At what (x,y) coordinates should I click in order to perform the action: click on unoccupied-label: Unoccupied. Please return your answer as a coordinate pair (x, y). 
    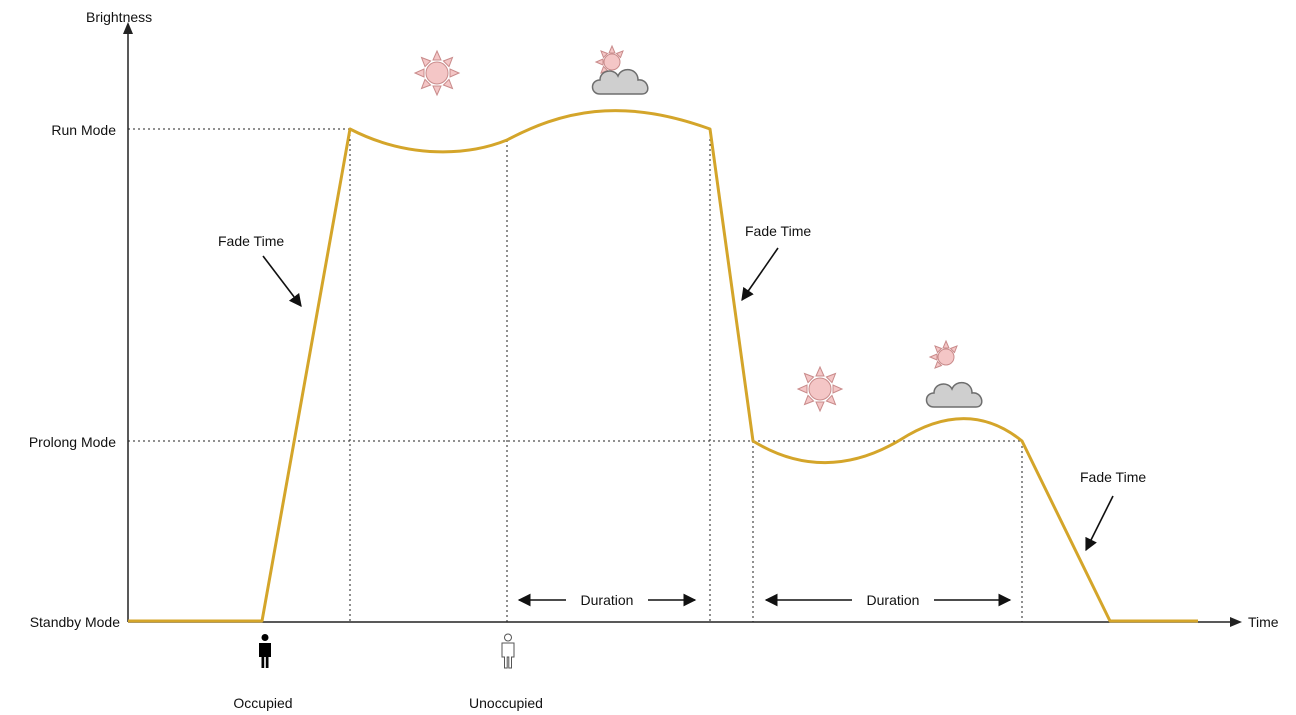
    Looking at the image, I should click on (506, 703).